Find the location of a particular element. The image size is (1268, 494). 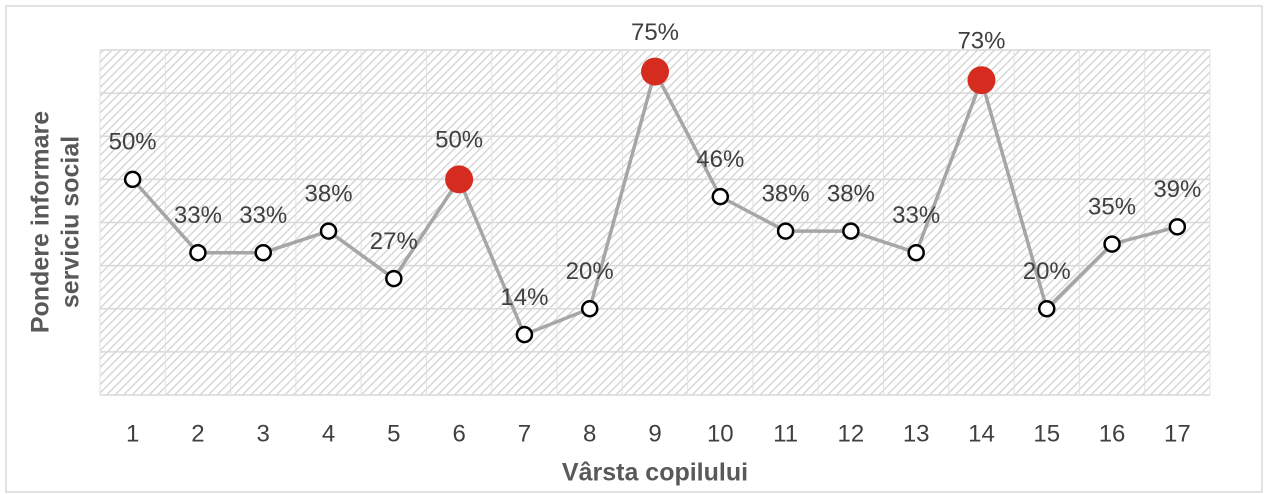

x-tick-label: 2 is located at coordinates (197, 433).